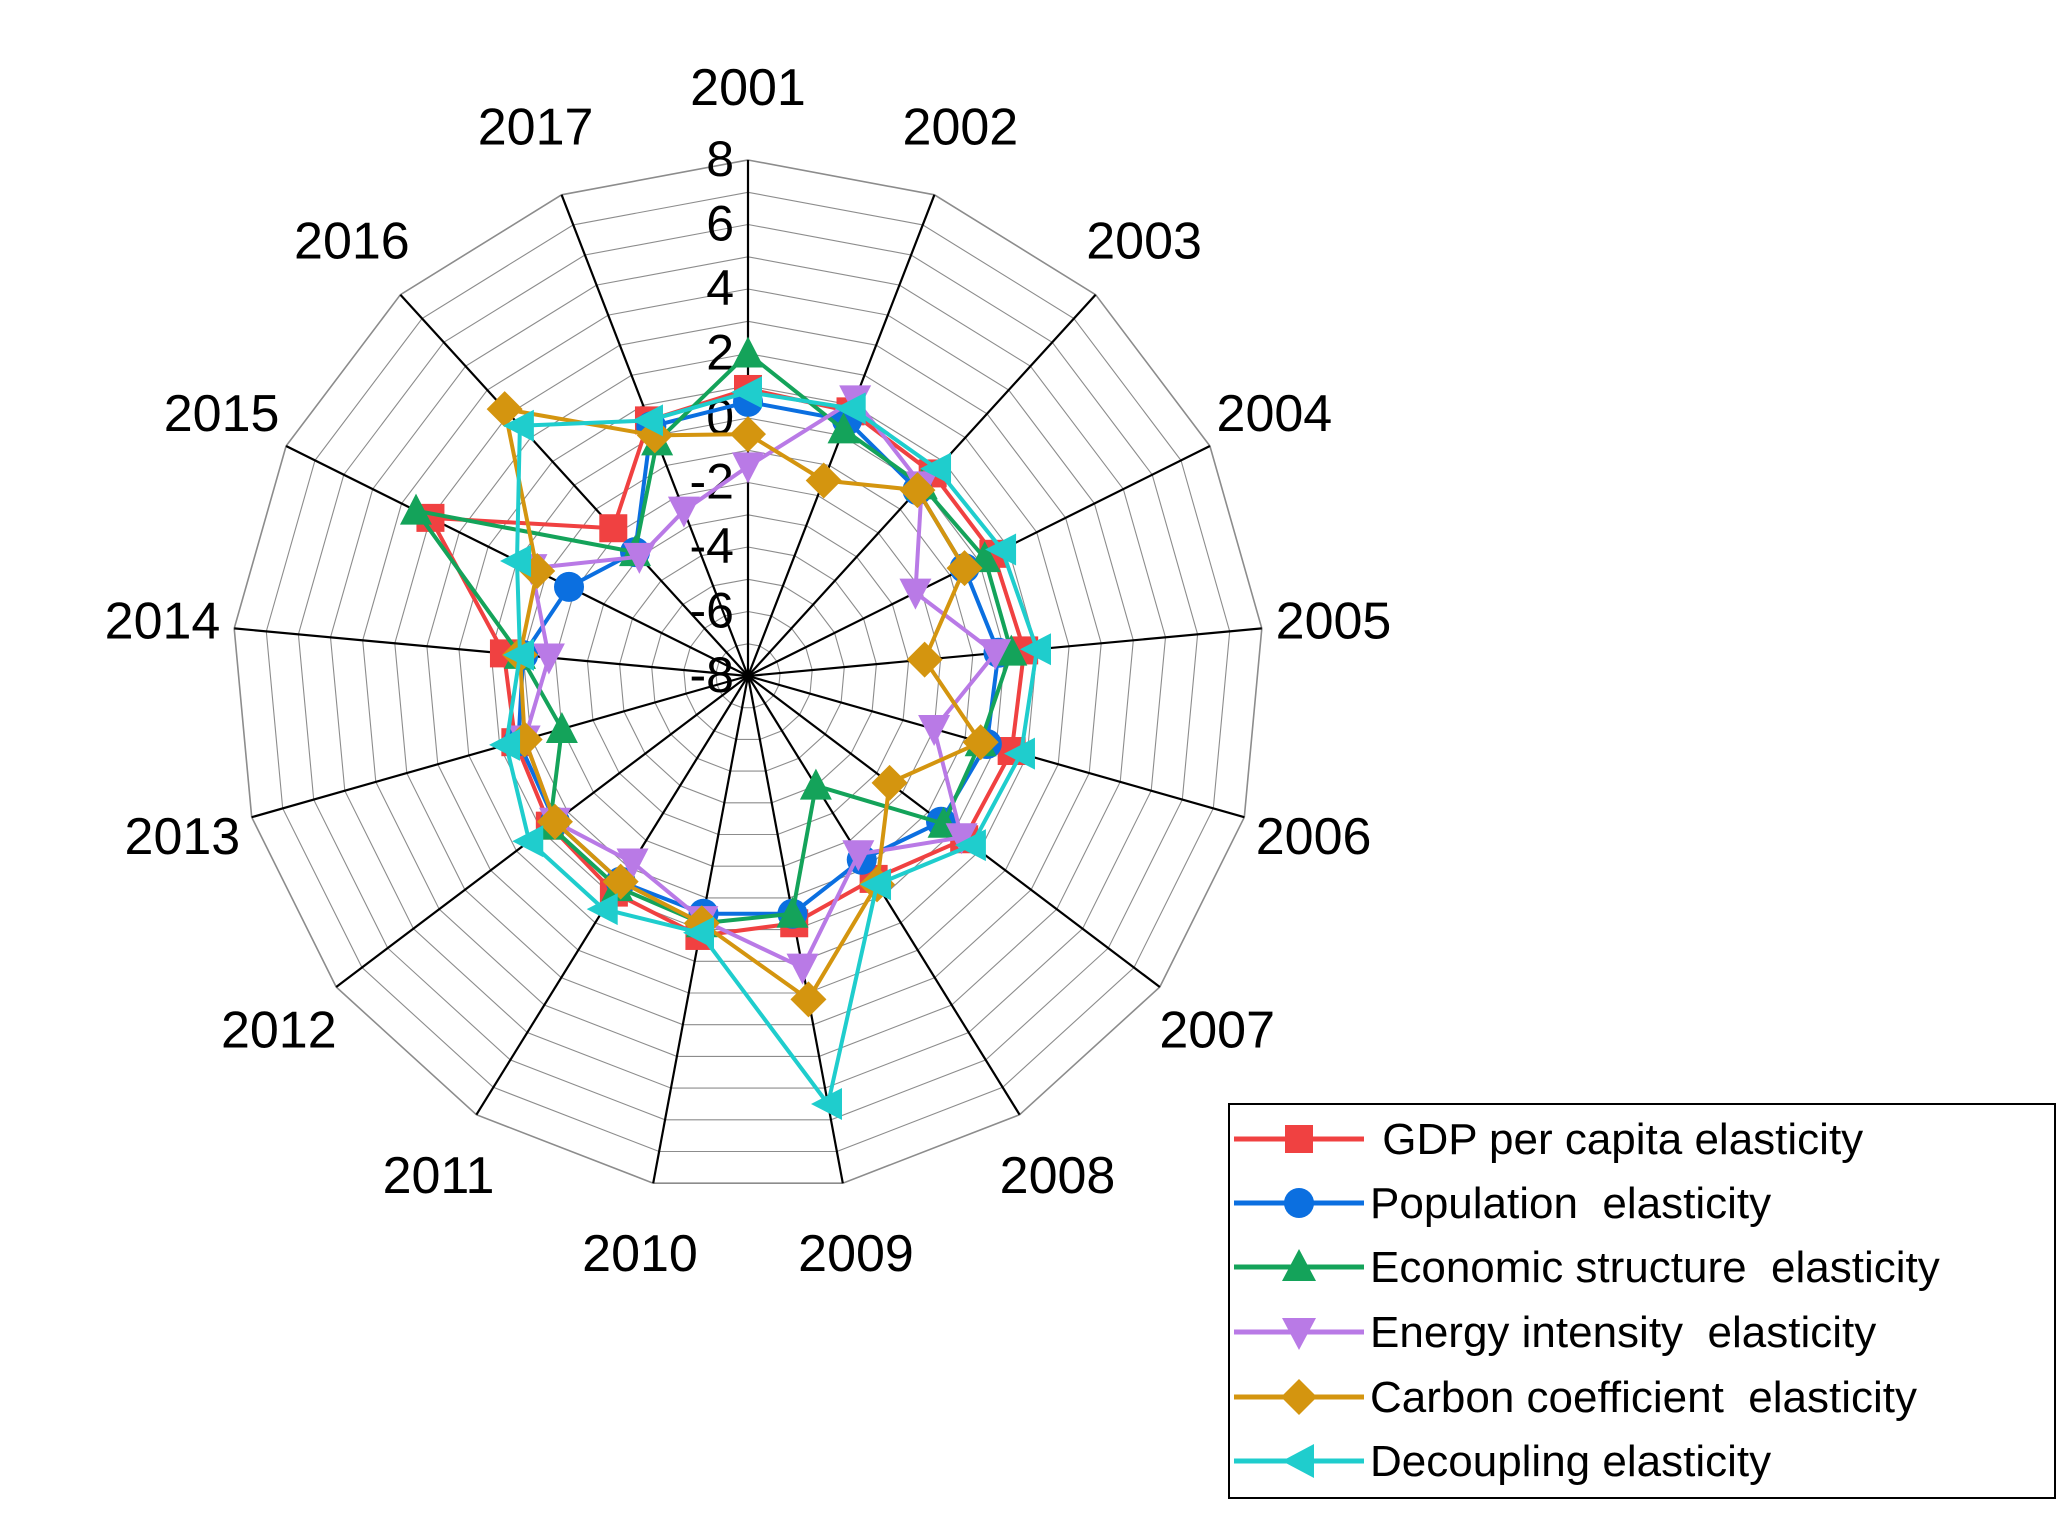  I want to click on series-decoupling, so click(770, 748).